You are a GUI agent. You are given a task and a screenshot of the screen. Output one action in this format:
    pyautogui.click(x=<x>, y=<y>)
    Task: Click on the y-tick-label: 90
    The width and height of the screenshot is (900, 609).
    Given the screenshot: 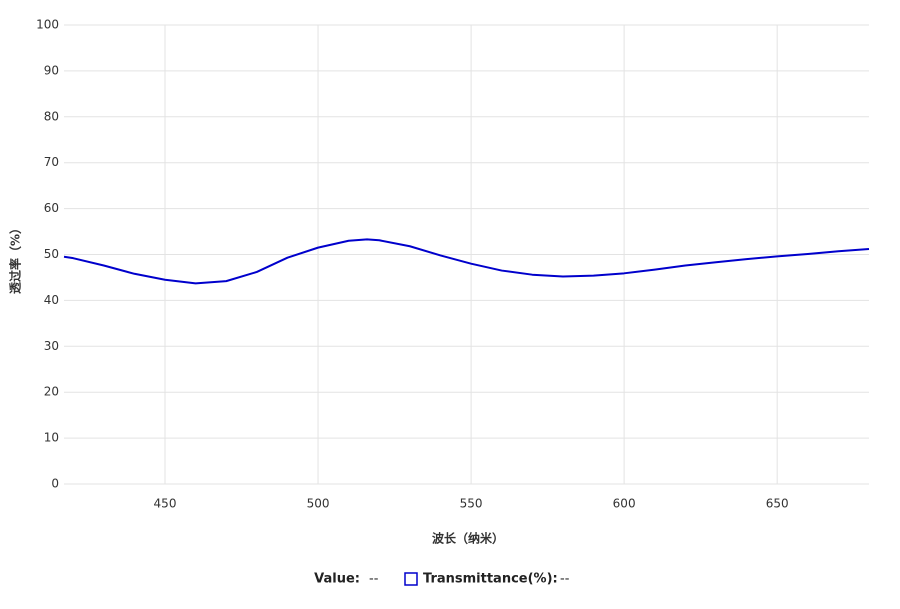 What is the action you would take?
    pyautogui.click(x=51, y=70)
    